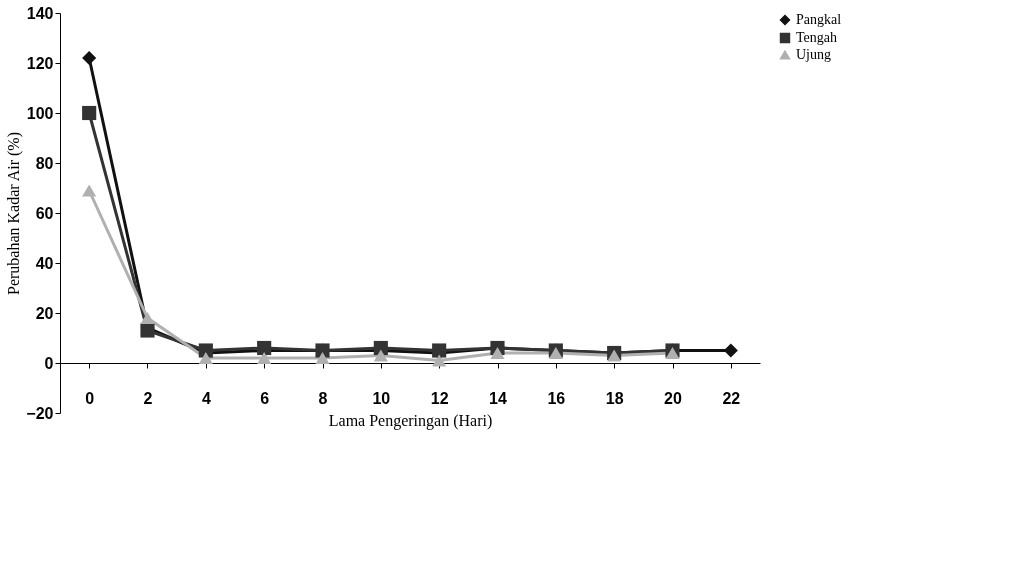 The width and height of the screenshot is (1023, 578). I want to click on x-tick-label: 10, so click(381, 398).